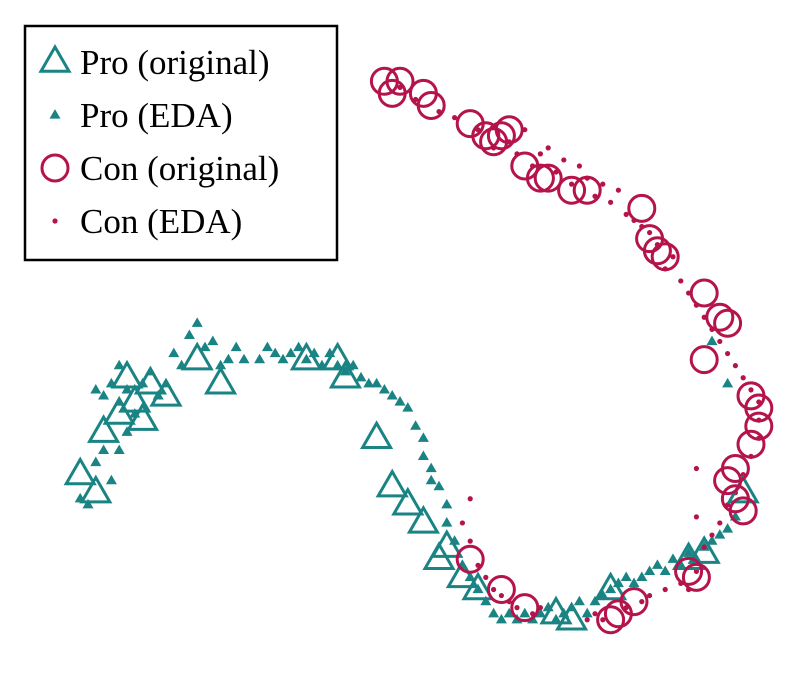 This screenshot has width=791, height=675. Describe the element at coordinates (55, 58) in the screenshot. I see `legend-marker-pro-original` at that location.